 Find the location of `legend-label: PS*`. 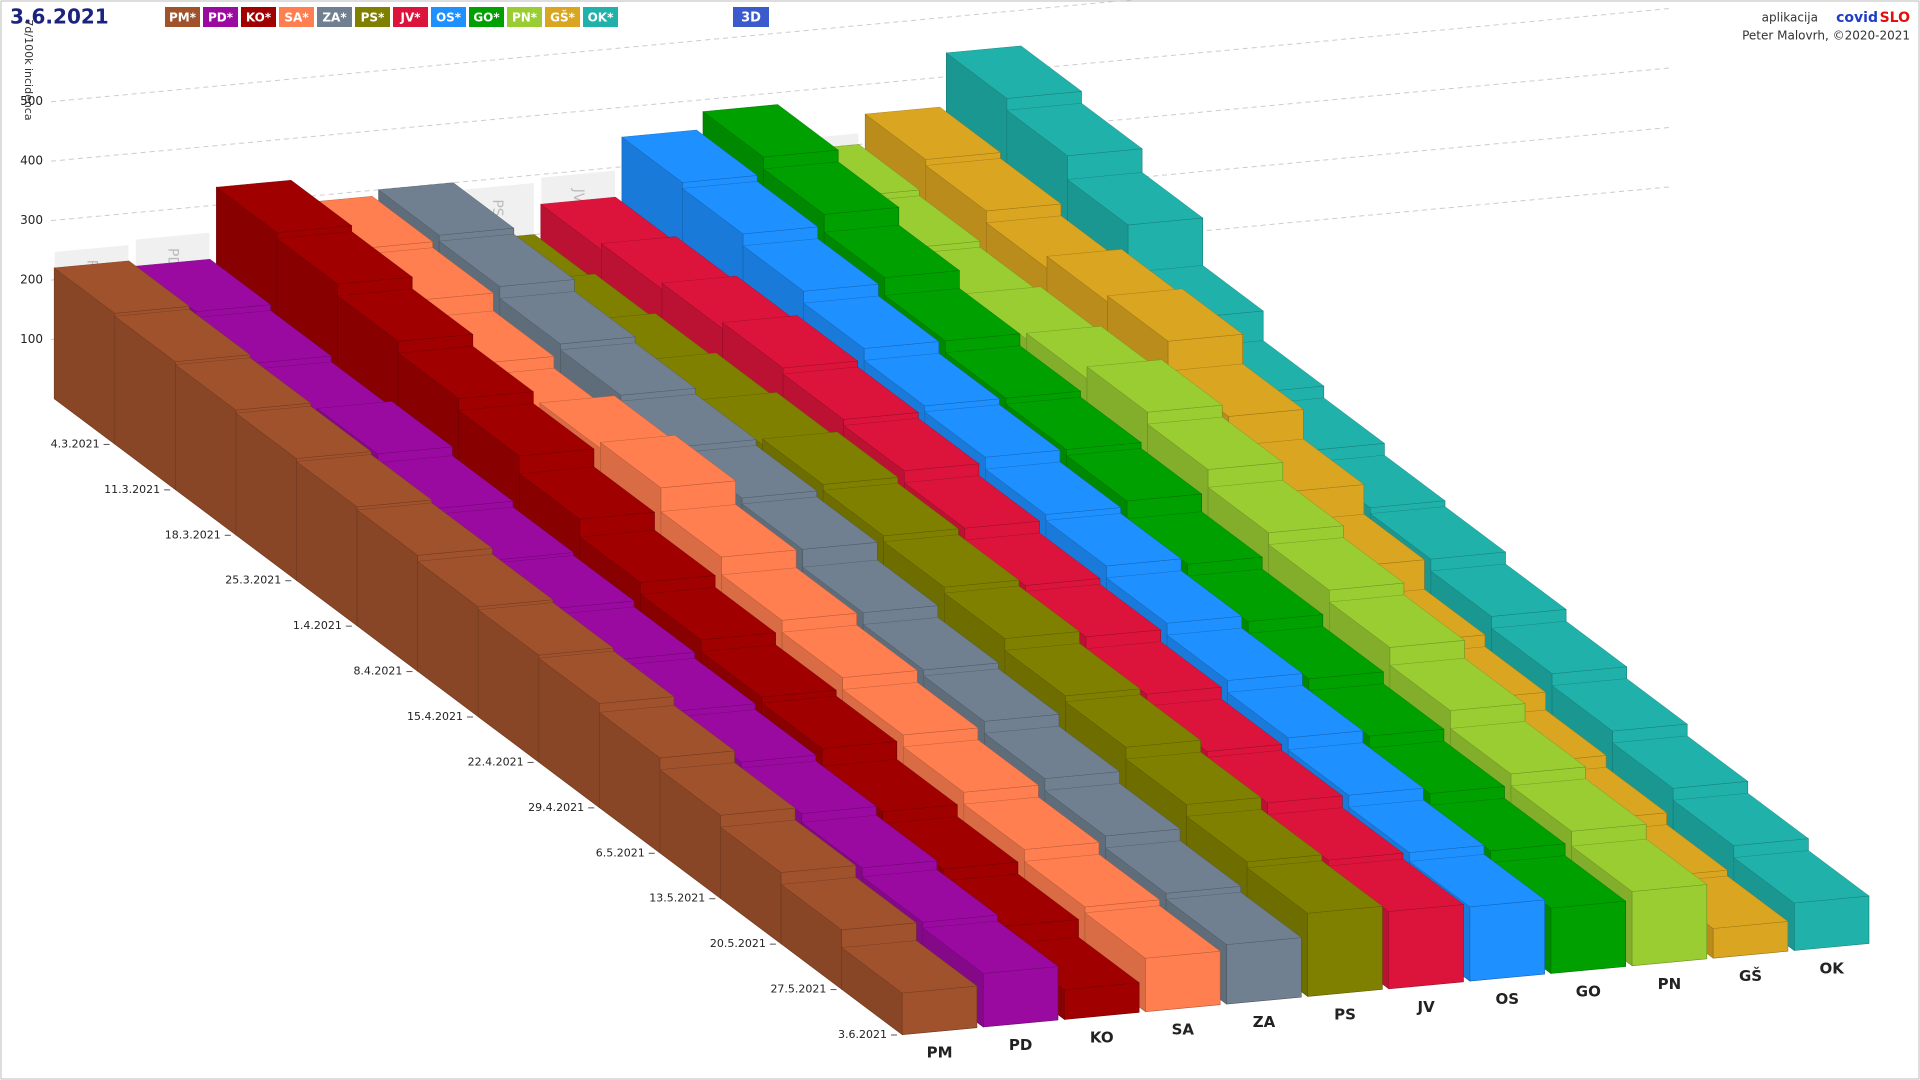

legend-label: PS* is located at coordinates (373, 18).